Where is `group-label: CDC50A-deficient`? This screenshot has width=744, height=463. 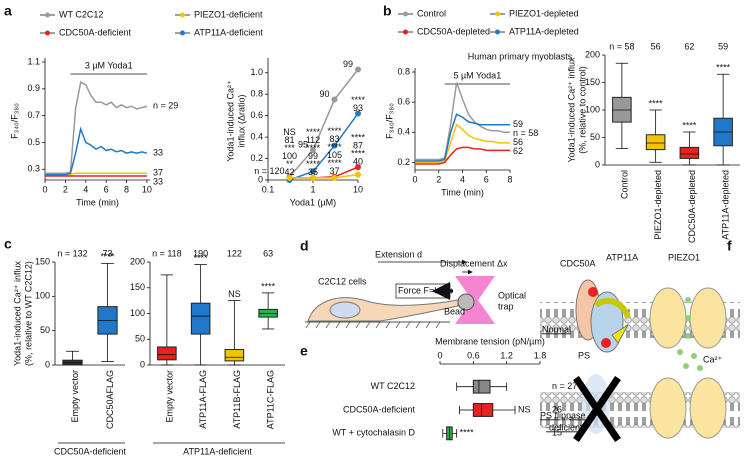 group-label: CDC50A-deficient is located at coordinates (90, 451).